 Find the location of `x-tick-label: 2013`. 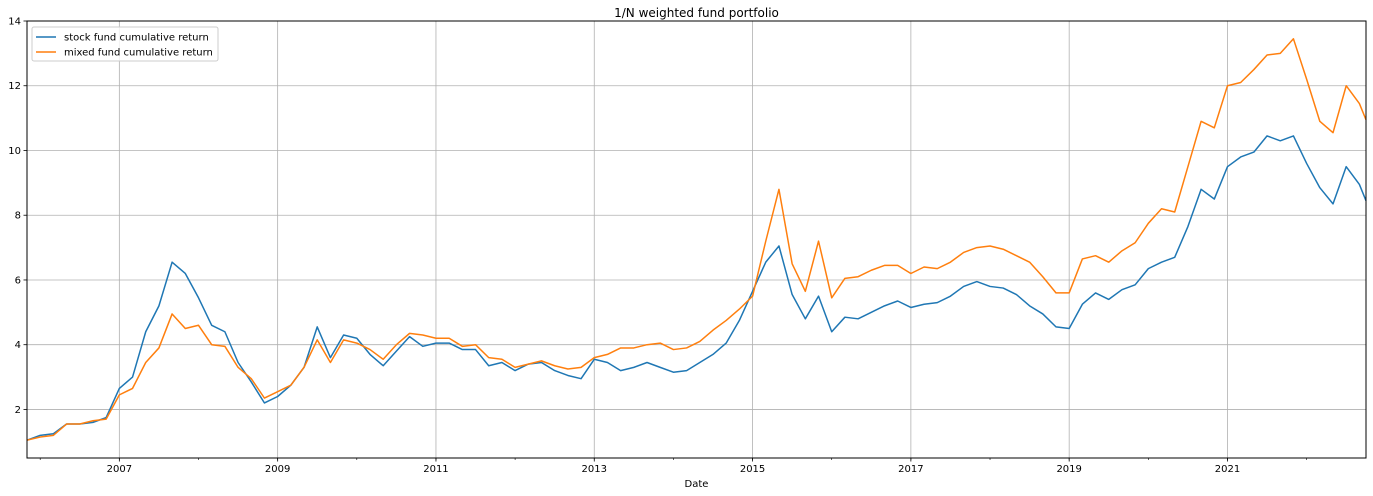

x-tick-label: 2013 is located at coordinates (594, 469).